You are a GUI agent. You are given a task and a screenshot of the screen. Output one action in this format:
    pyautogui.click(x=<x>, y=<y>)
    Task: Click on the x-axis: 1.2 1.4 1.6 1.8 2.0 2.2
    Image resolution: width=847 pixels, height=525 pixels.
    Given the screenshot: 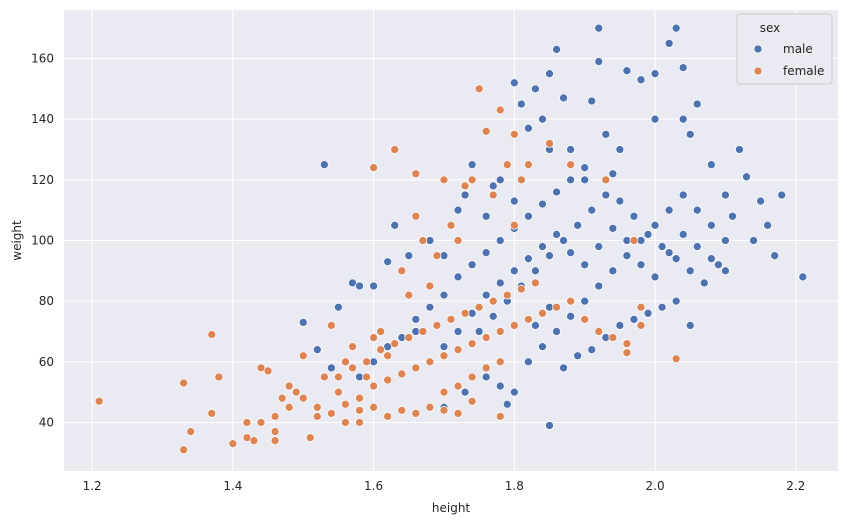 What is the action you would take?
    pyautogui.click(x=444, y=486)
    